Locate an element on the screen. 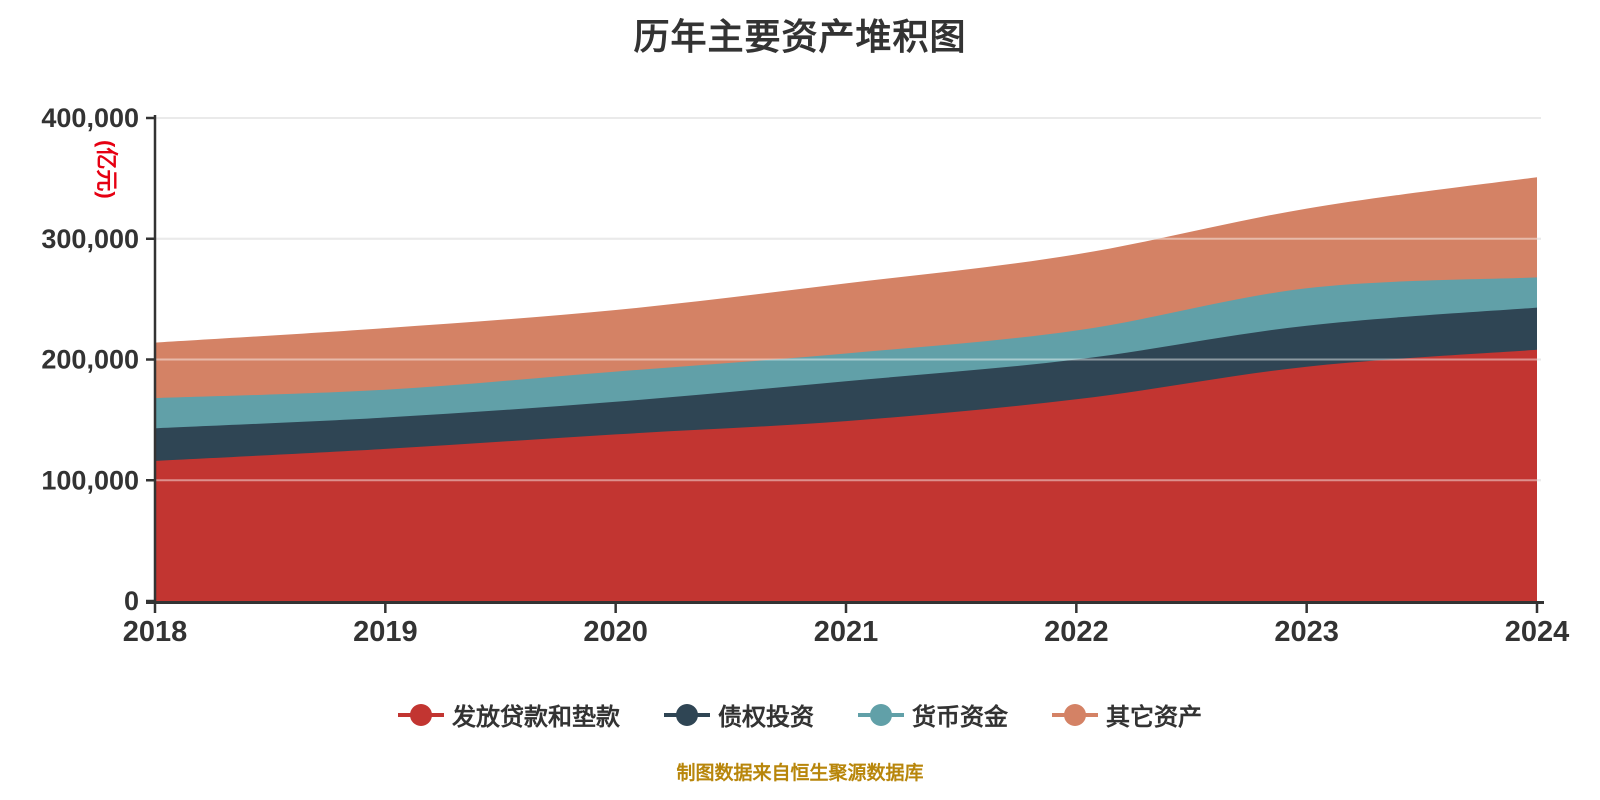 The height and width of the screenshot is (800, 1600). y-tick-label: 300,000 is located at coordinates (90, 239).